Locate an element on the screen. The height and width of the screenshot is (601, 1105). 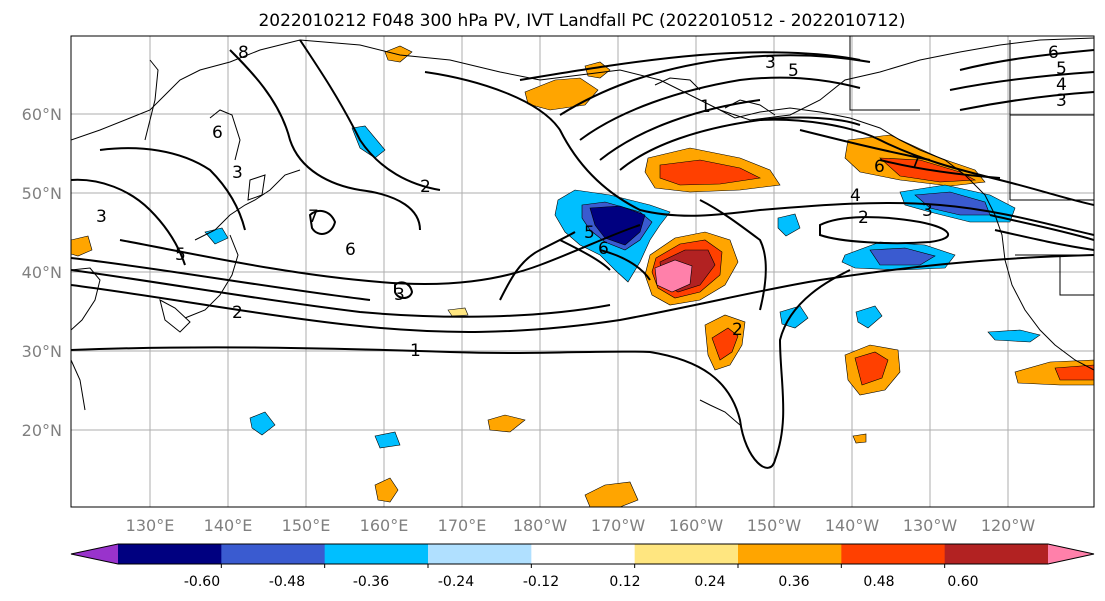
colorbar-tick-label: -0.36 is located at coordinates (371, 582).